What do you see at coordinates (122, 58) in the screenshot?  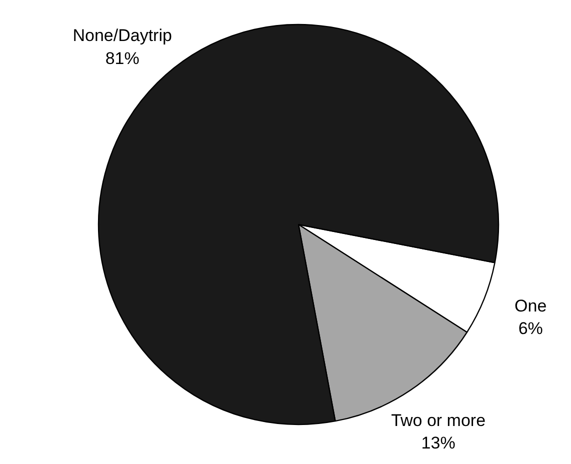 I see `data-label: 81%` at bounding box center [122, 58].